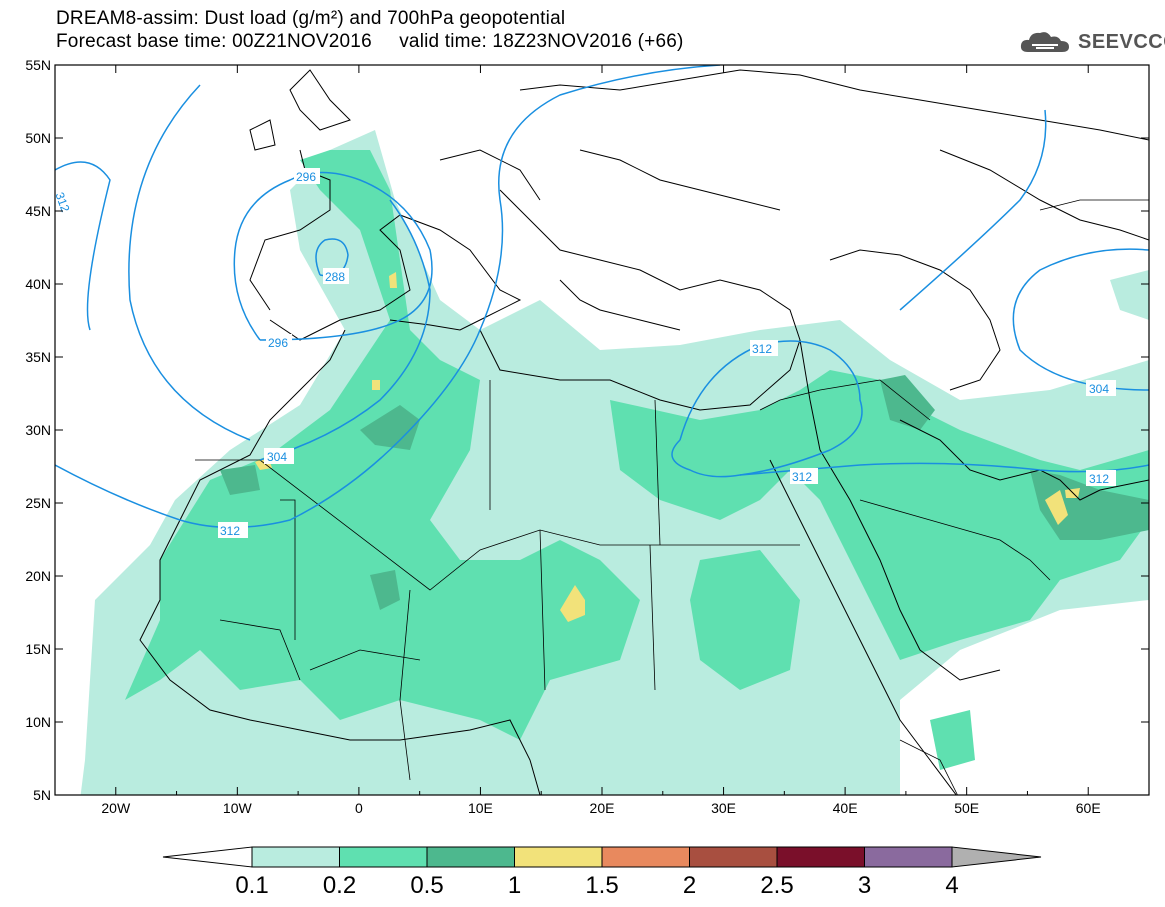 This screenshot has width=1165, height=907. Describe the element at coordinates (426, 885) in the screenshot. I see `colorbar-label: 0.5` at that location.